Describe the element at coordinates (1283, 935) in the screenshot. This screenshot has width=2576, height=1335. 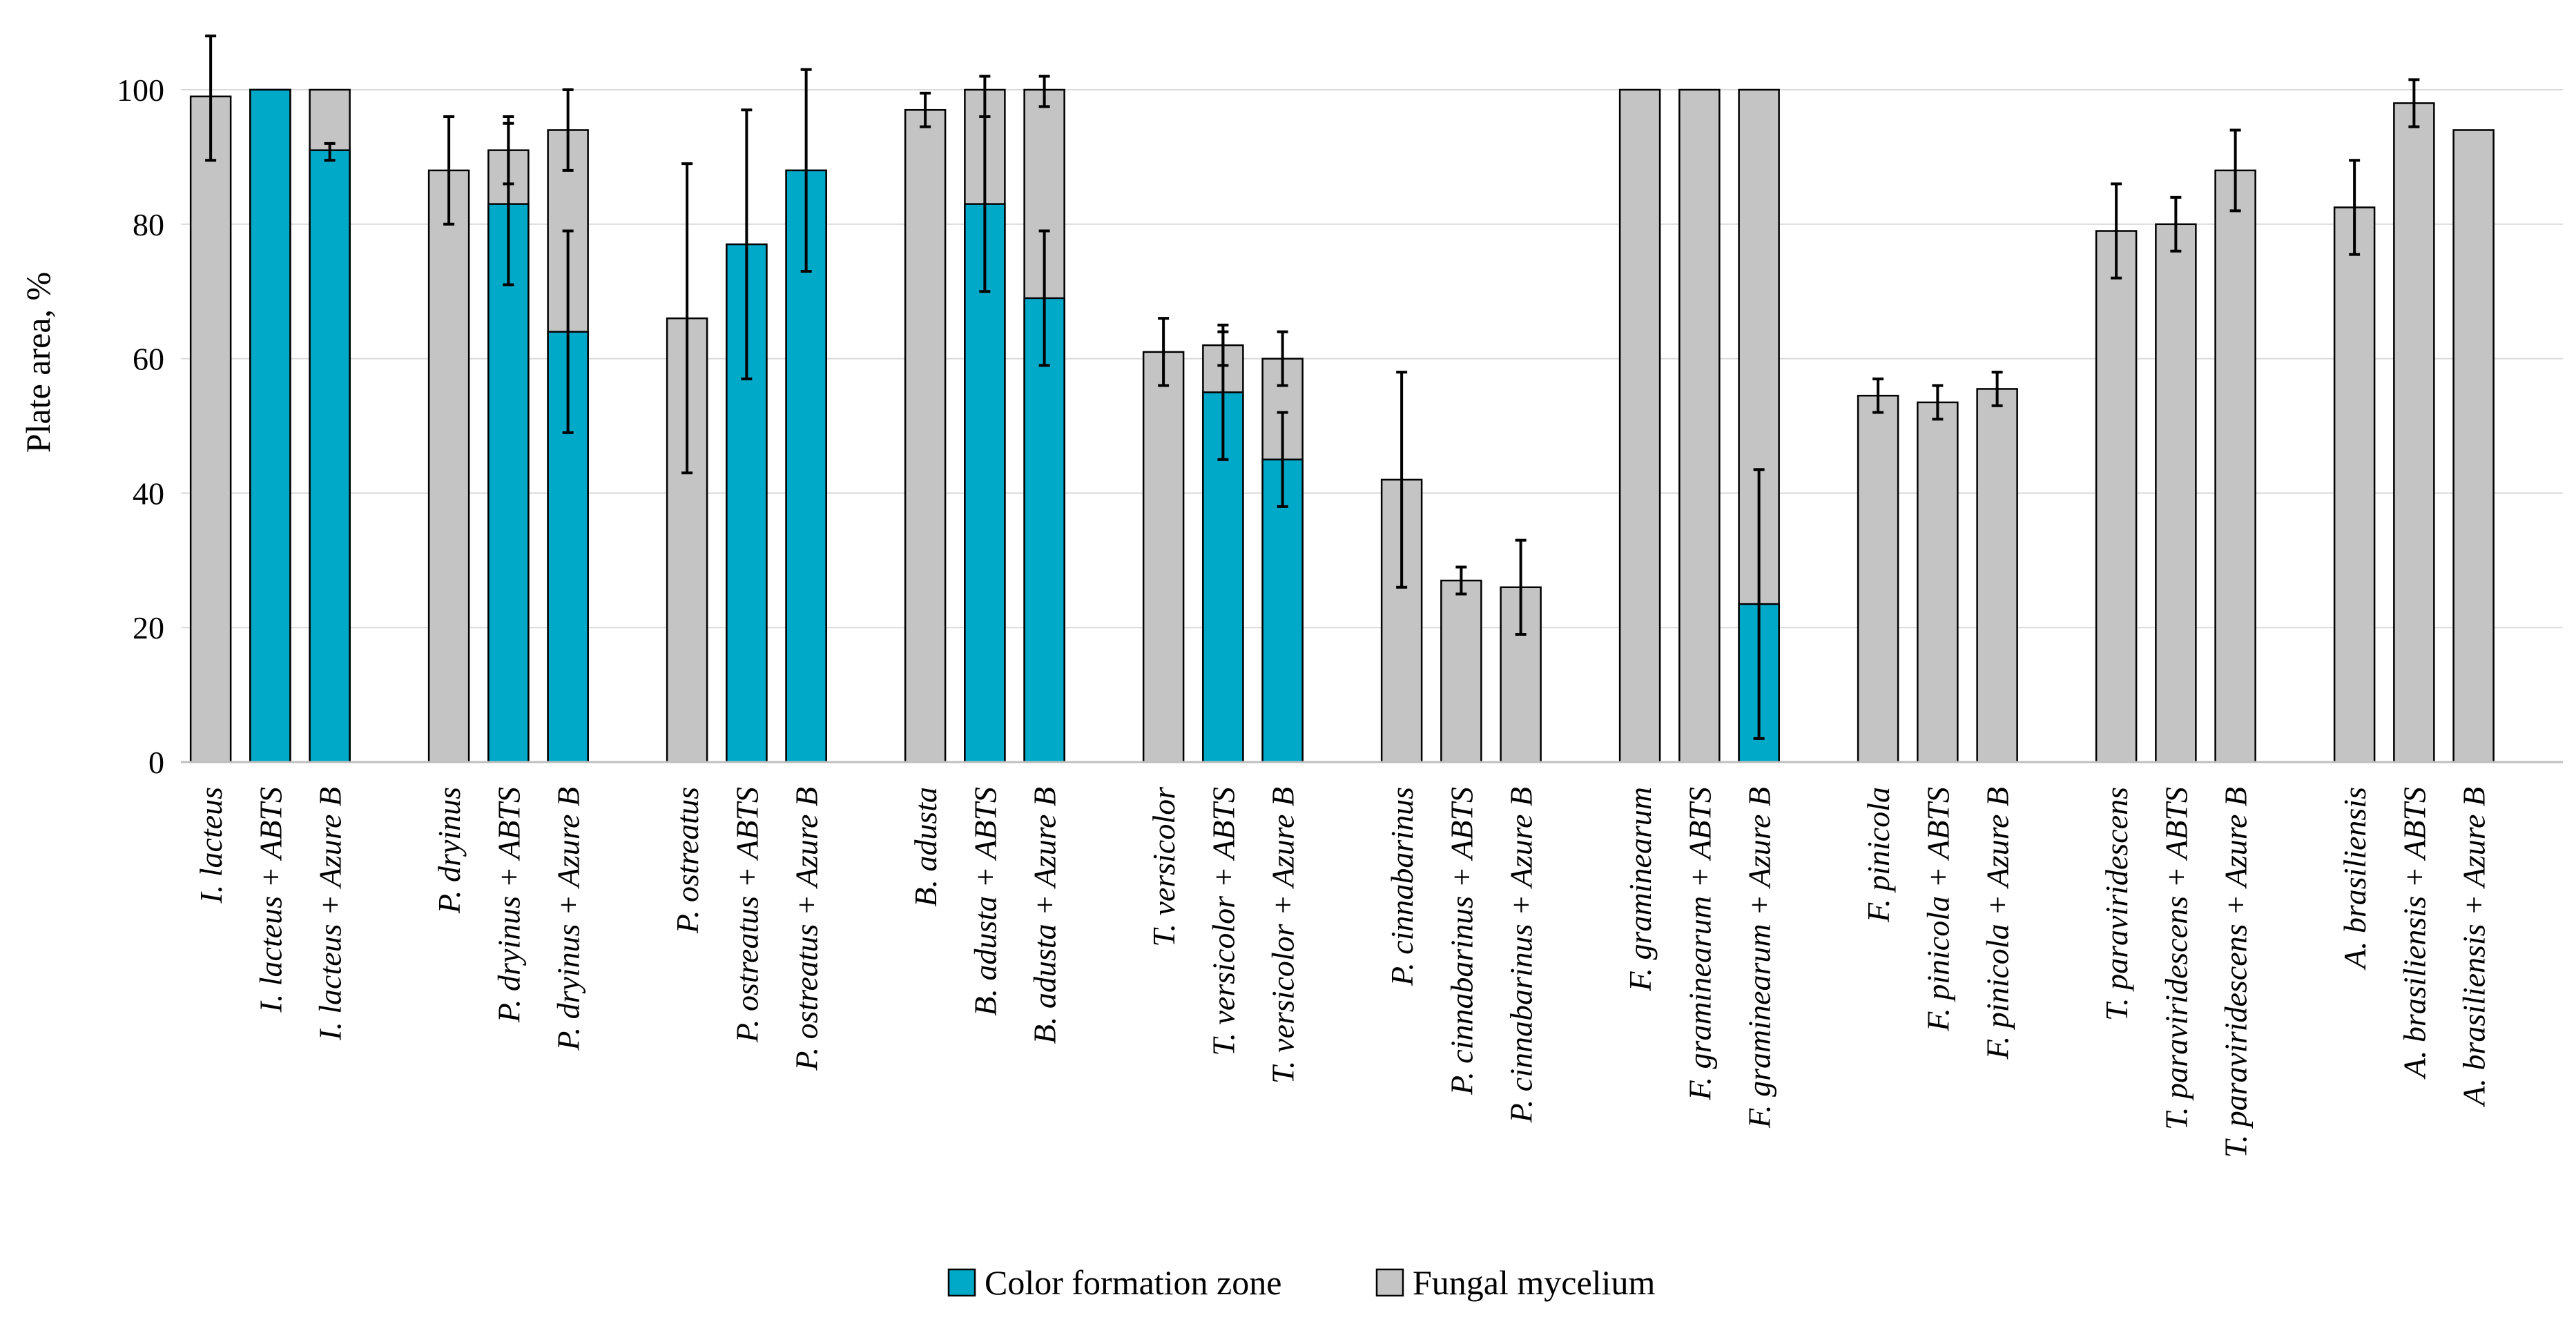
I see `category-label: T. versicolor + Azure B` at that location.